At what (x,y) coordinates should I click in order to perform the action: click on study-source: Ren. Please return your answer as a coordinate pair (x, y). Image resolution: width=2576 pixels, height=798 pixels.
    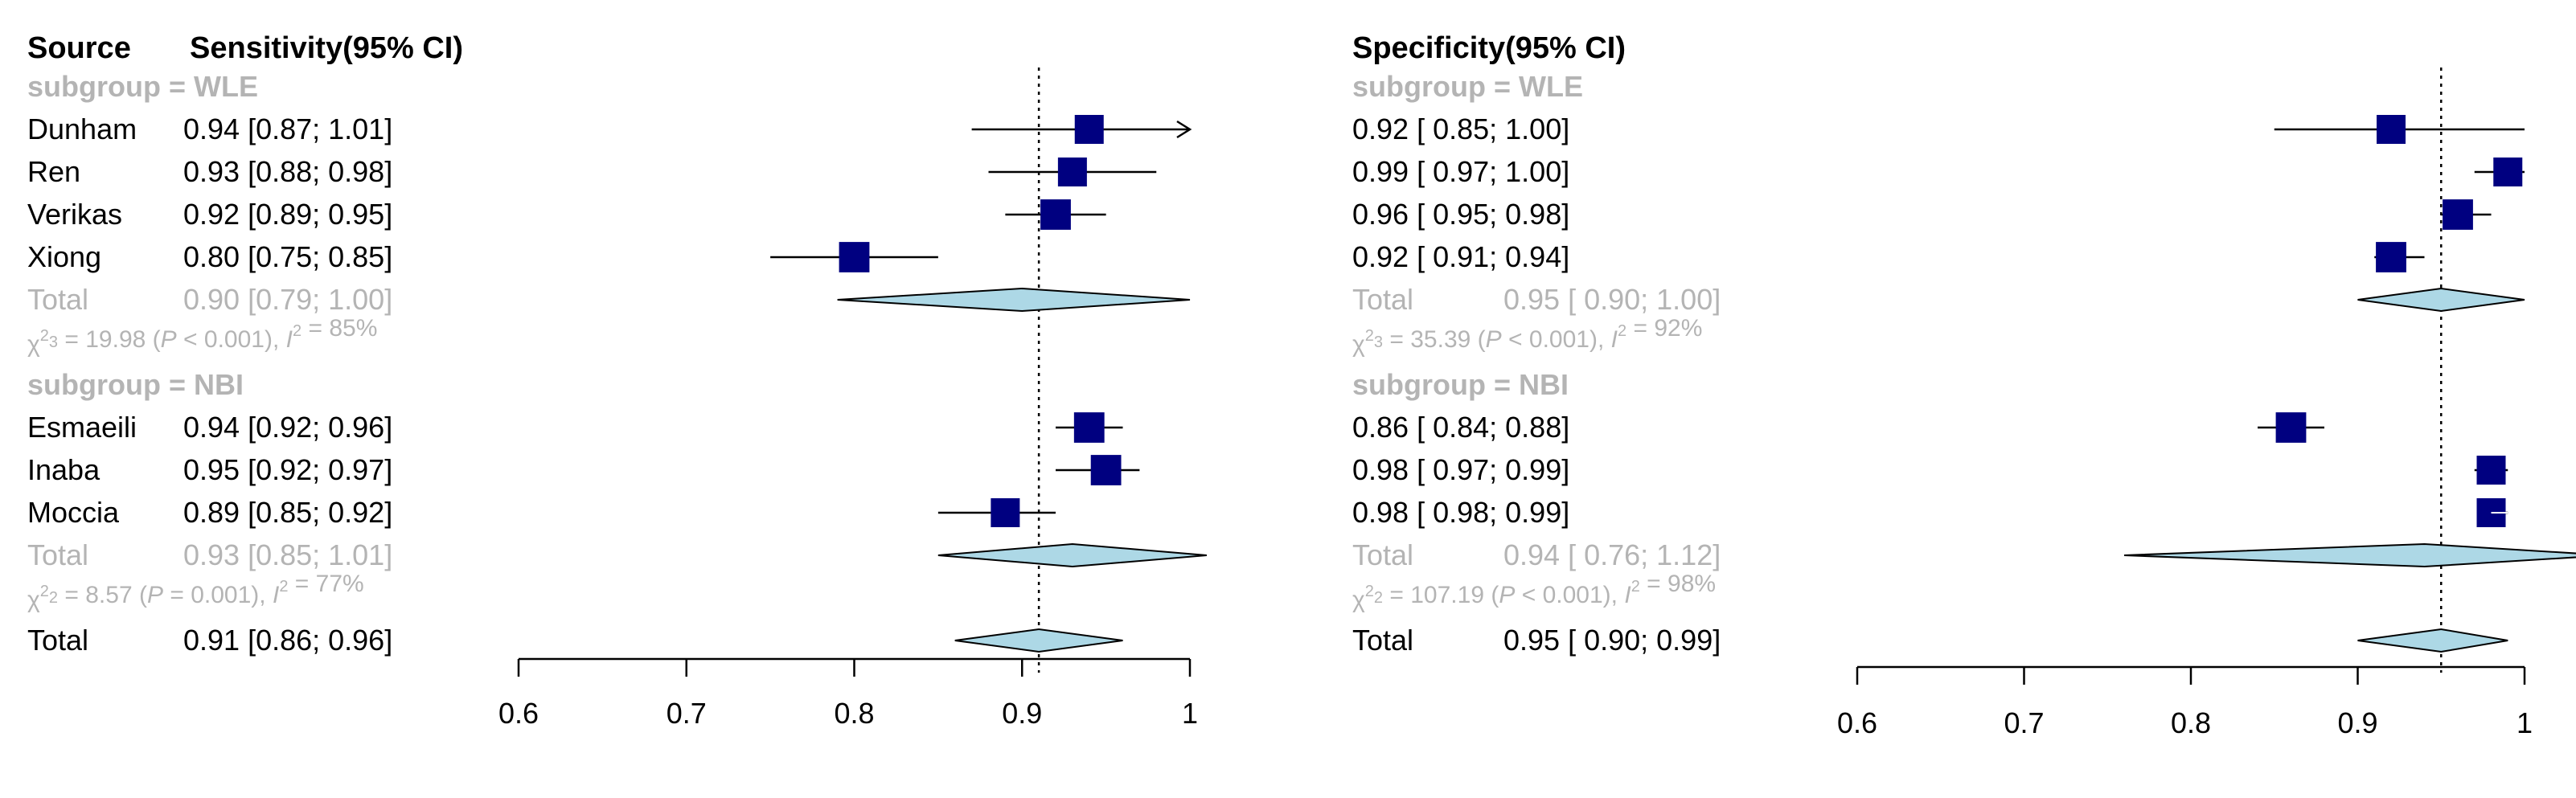
    Looking at the image, I should click on (53, 171).